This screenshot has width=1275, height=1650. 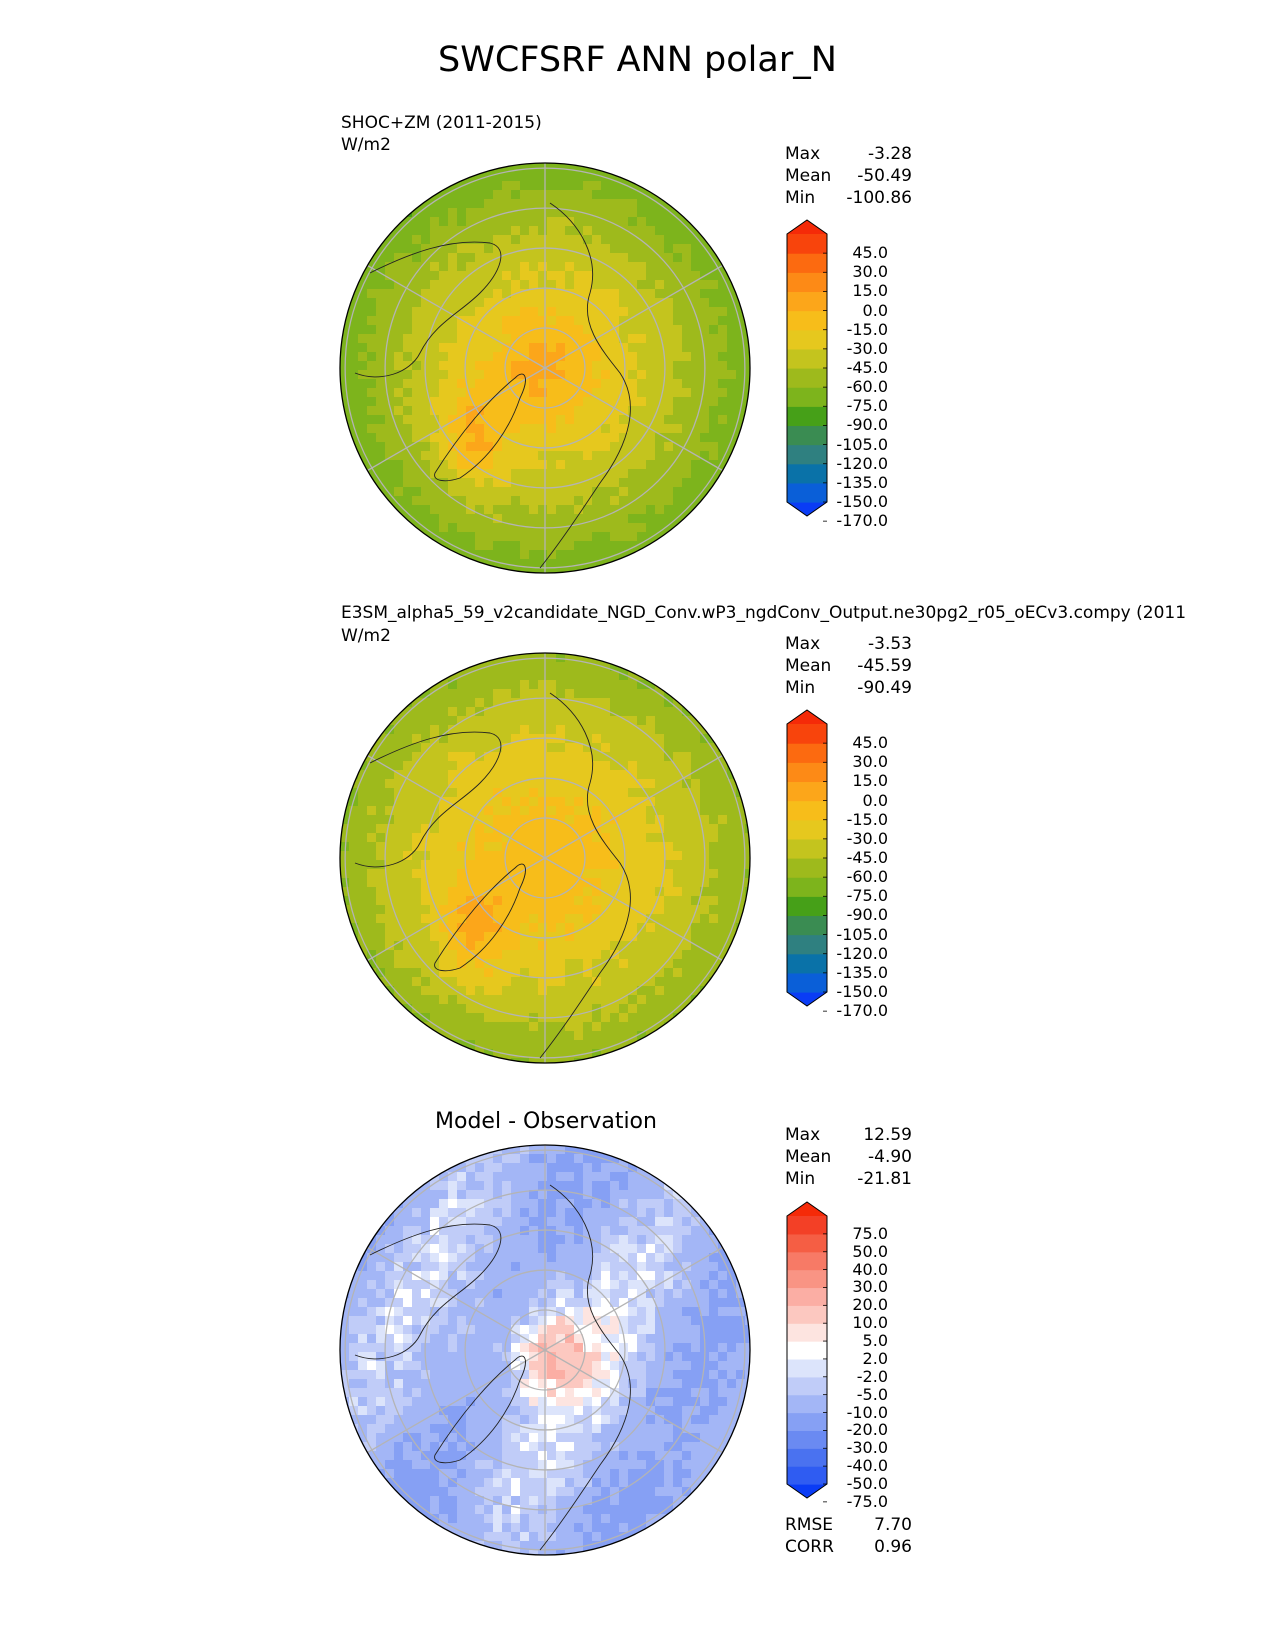 What do you see at coordinates (807, 509) in the screenshot?
I see `panel-1-colorbar-extend-low` at bounding box center [807, 509].